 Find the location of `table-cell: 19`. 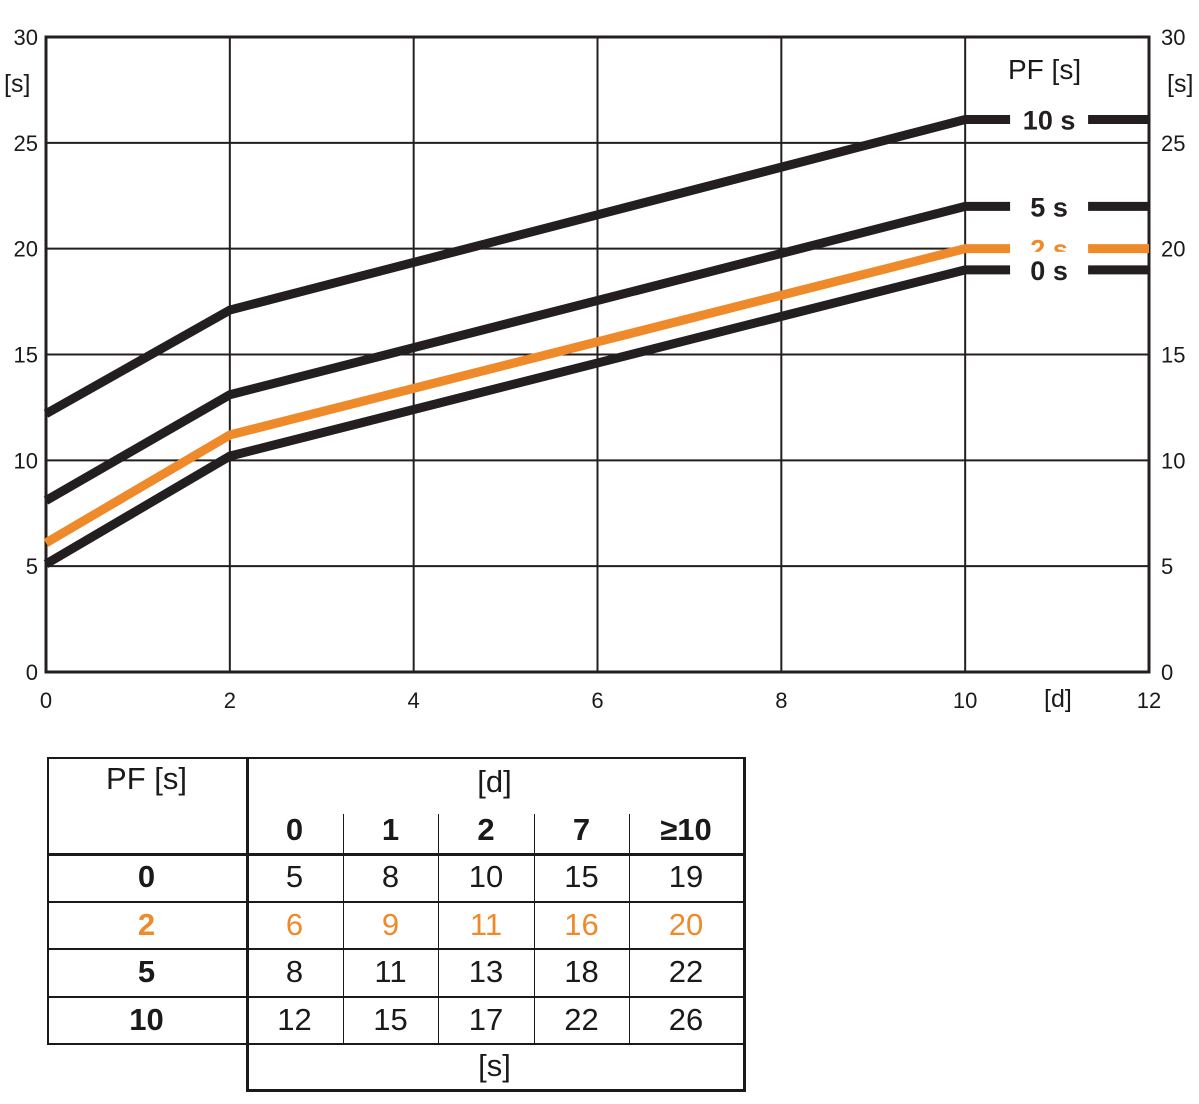

table-cell: 19 is located at coordinates (686, 876).